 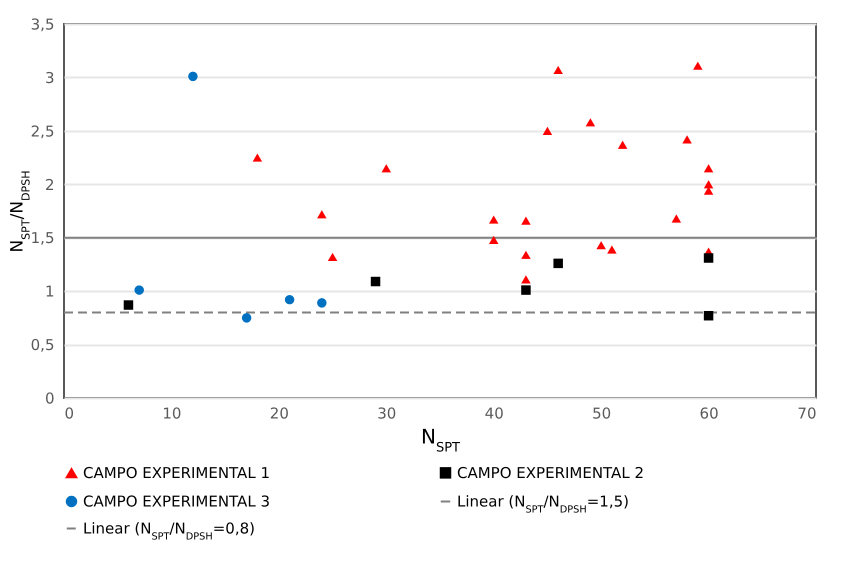 What do you see at coordinates (42, 238) in the screenshot?
I see `y-tick-label: 1,5` at bounding box center [42, 238].